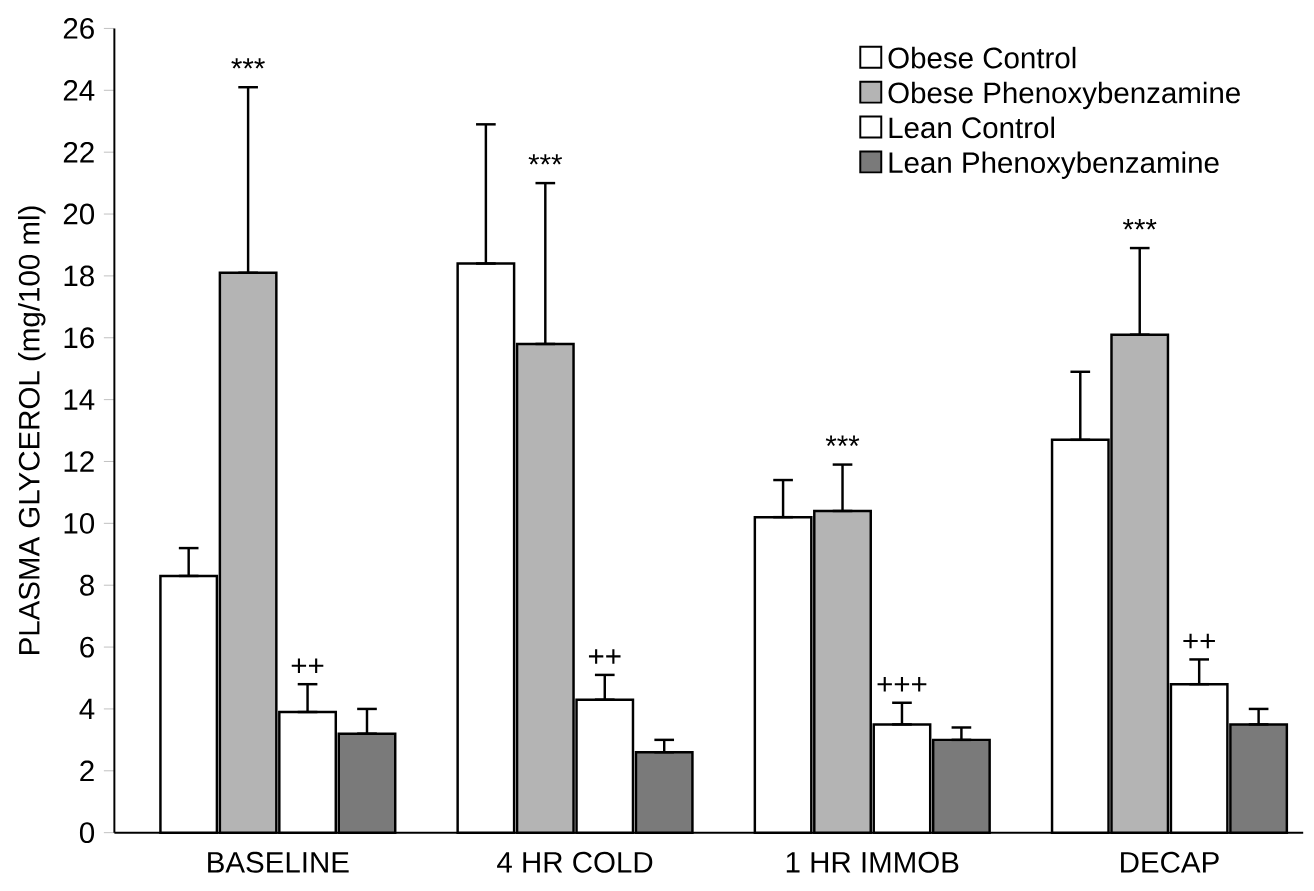 The width and height of the screenshot is (1314, 891). What do you see at coordinates (79, 90) in the screenshot?
I see `y-tick-label: 24` at bounding box center [79, 90].